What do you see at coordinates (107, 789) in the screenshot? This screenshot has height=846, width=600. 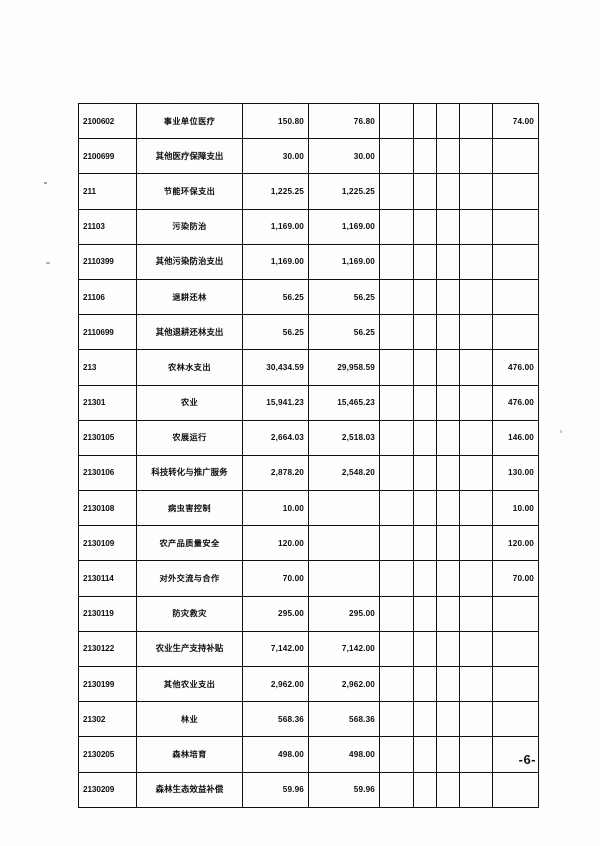 I see `cell-code: 2130209` at bounding box center [107, 789].